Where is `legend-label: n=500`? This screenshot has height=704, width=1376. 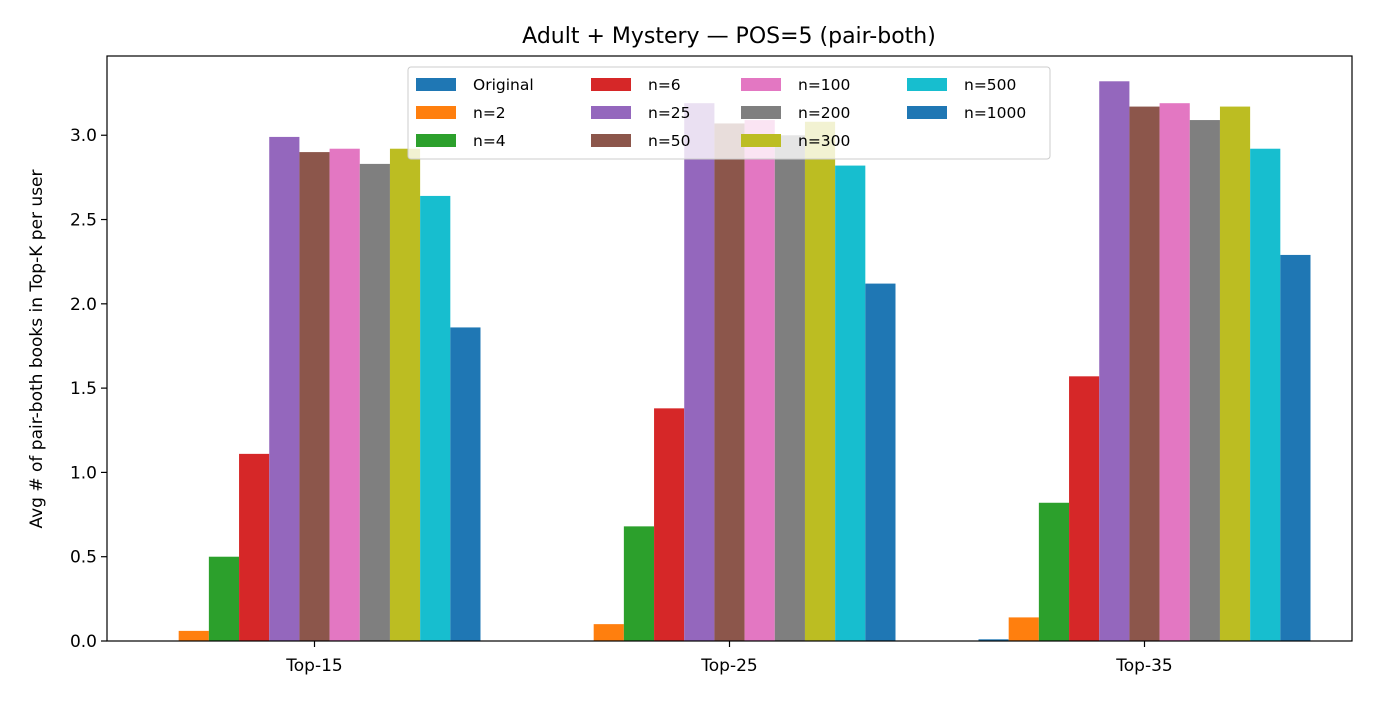
legend-label: n=500 is located at coordinates (990, 85).